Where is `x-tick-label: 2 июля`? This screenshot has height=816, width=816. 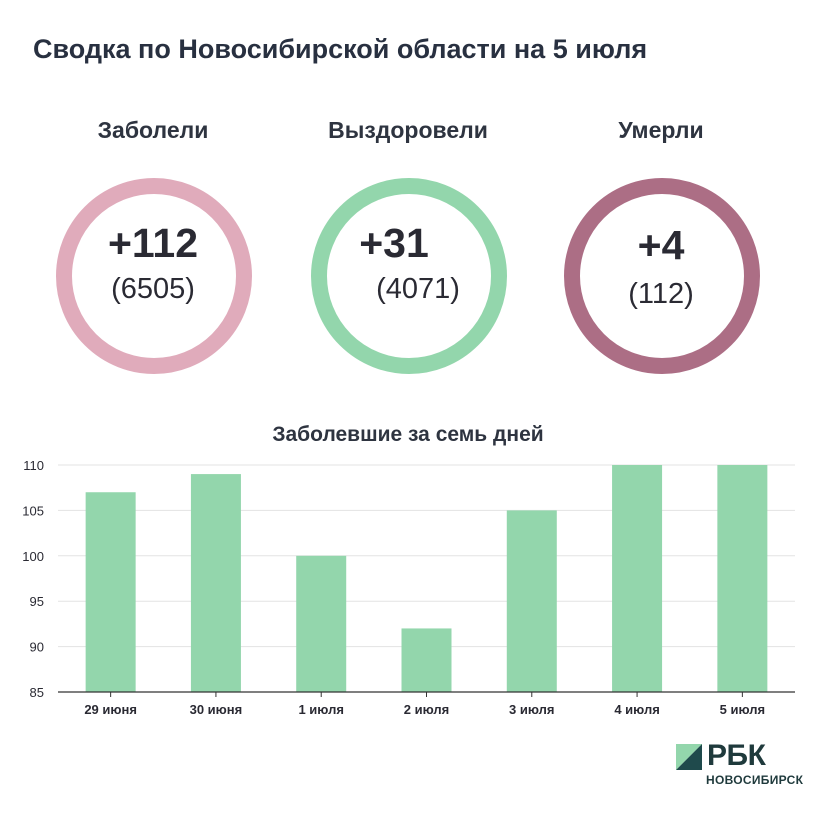 x-tick-label: 2 июля is located at coordinates (426, 709).